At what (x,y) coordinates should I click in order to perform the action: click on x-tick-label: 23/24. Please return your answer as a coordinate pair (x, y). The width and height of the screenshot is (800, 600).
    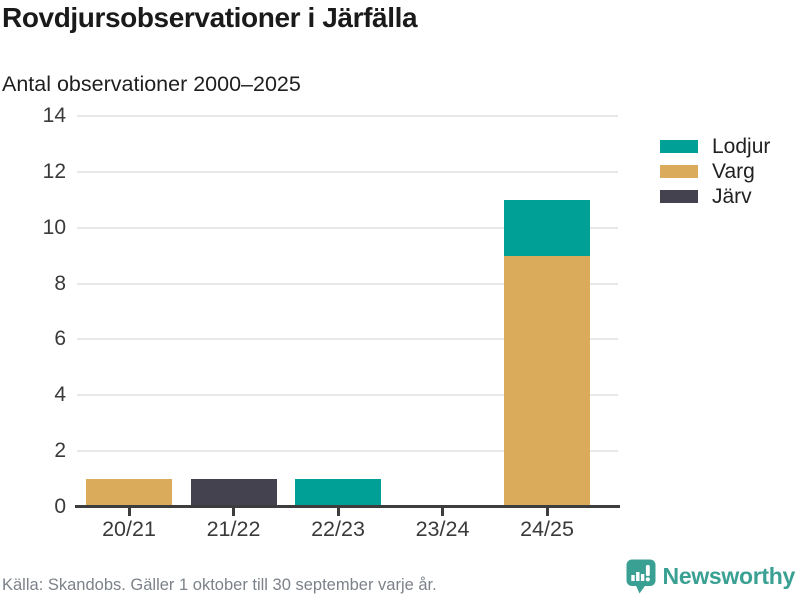
    Looking at the image, I should click on (442, 529).